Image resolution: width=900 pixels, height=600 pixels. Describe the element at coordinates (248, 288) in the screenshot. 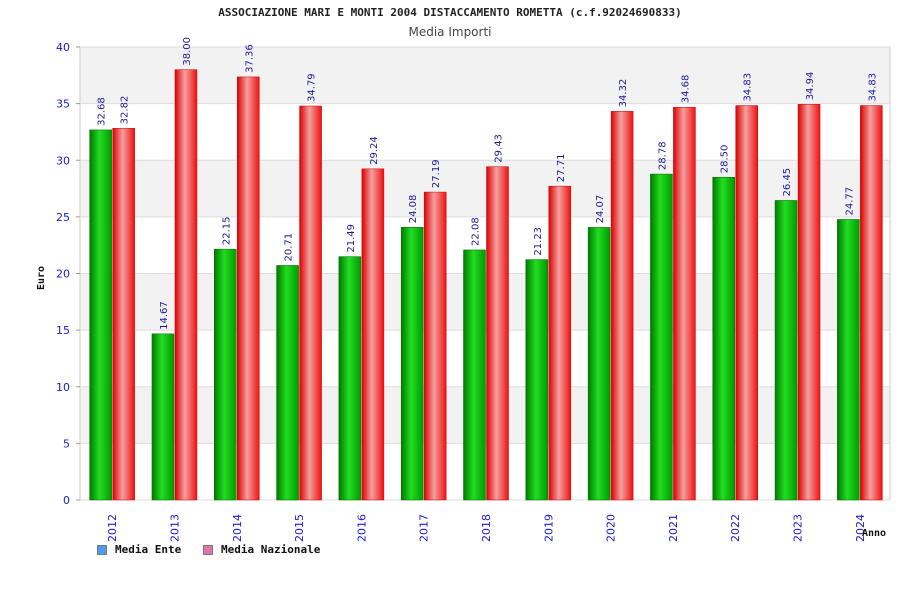

I see `bar-media-nazionale-2014` at that location.